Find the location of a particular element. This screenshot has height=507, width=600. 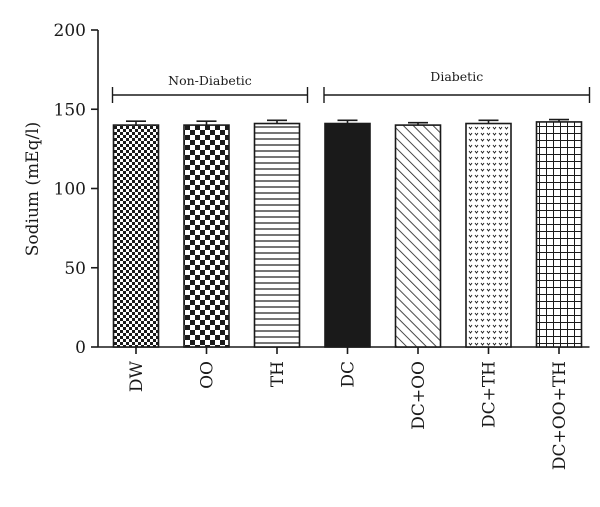

x-tick-label: DW is located at coordinates (137, 376).